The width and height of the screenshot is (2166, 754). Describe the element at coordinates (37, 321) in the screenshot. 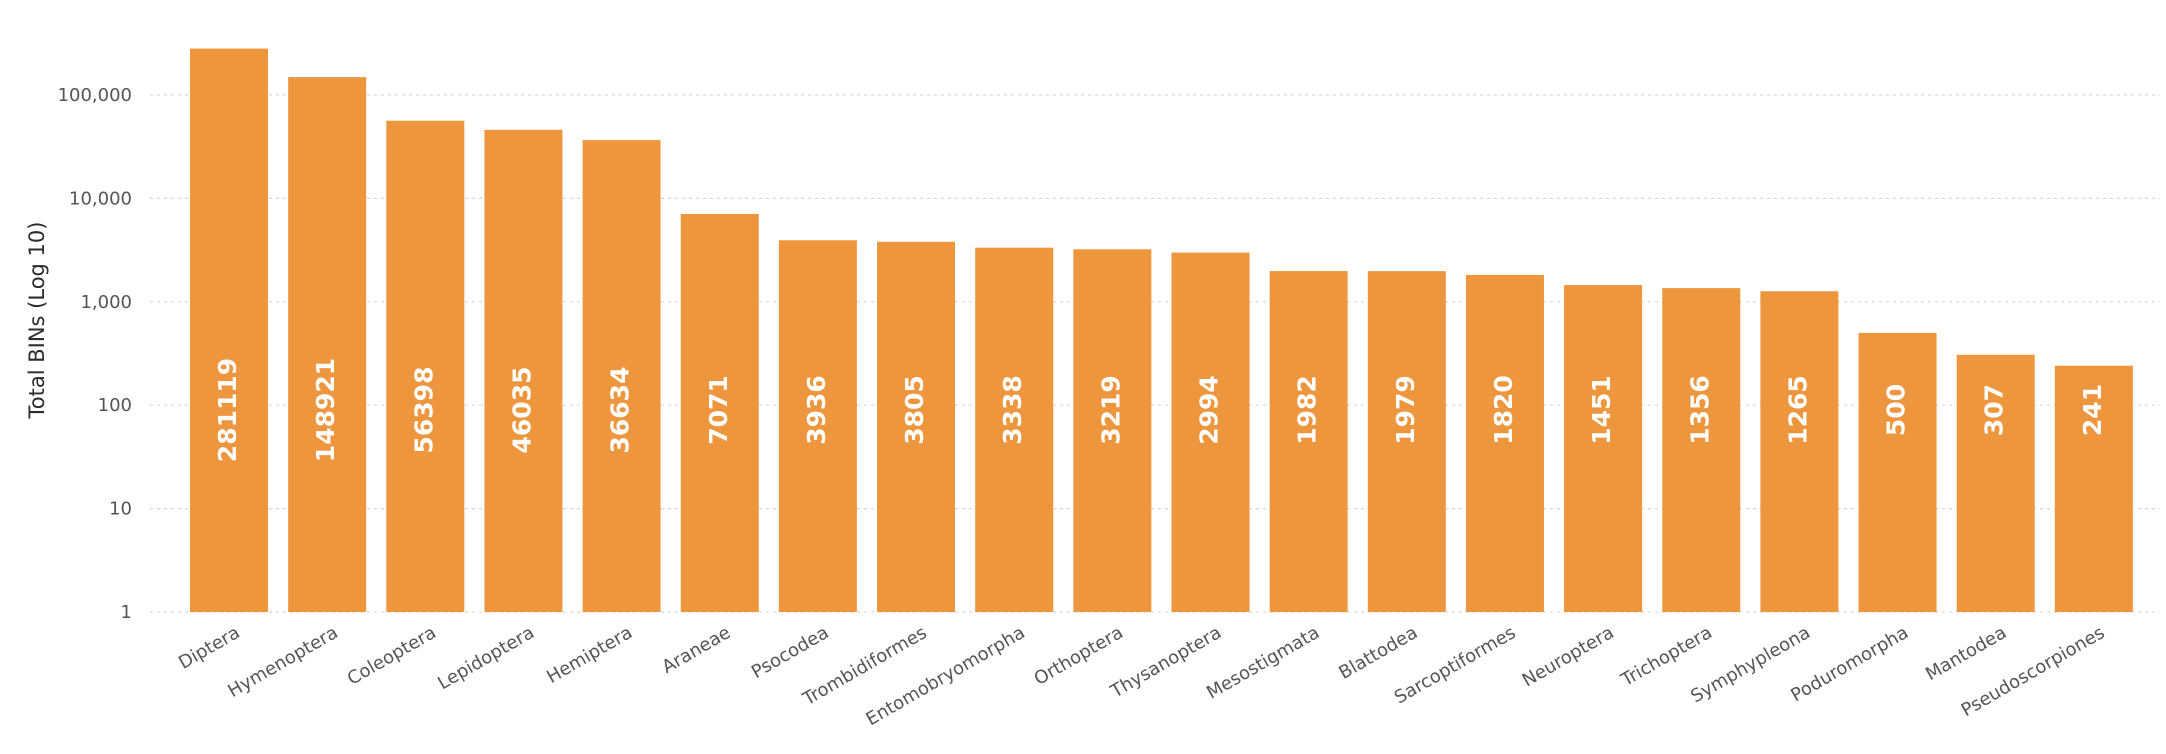

I see `y-axis-label: Total BINs (Log 10)` at that location.